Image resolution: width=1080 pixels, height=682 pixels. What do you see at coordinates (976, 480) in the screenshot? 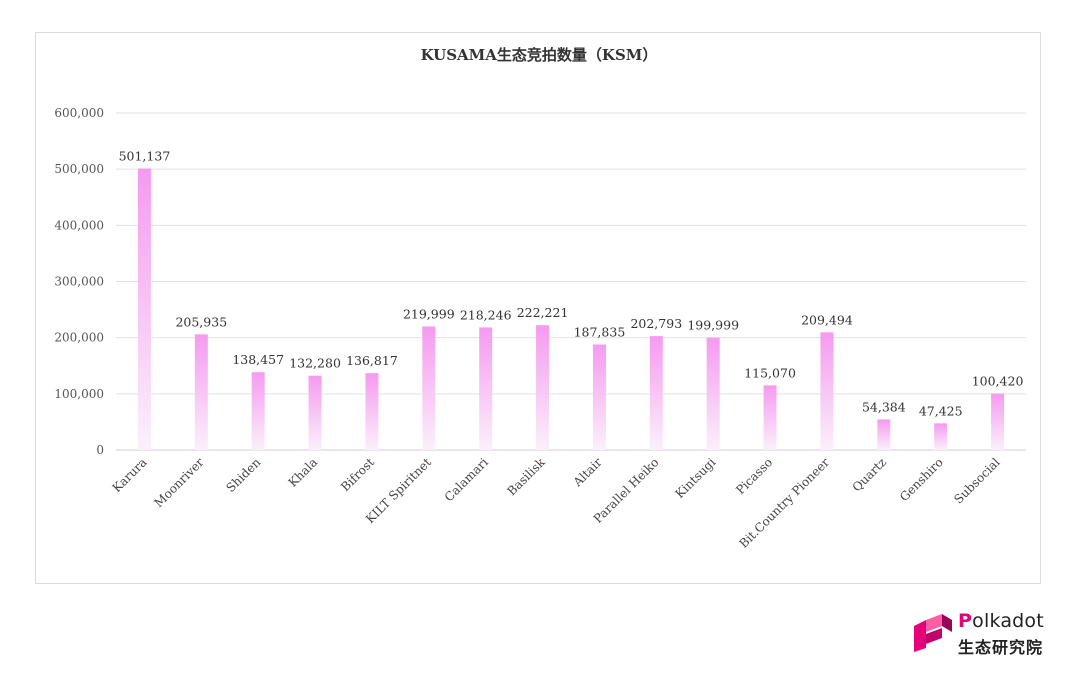
I see `x-tick-label: Subsocial` at bounding box center [976, 480].